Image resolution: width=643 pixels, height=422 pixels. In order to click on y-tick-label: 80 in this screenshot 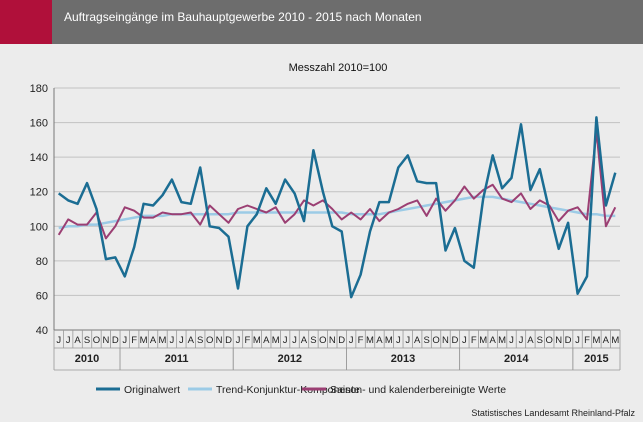, I will do `click(42, 262)`.